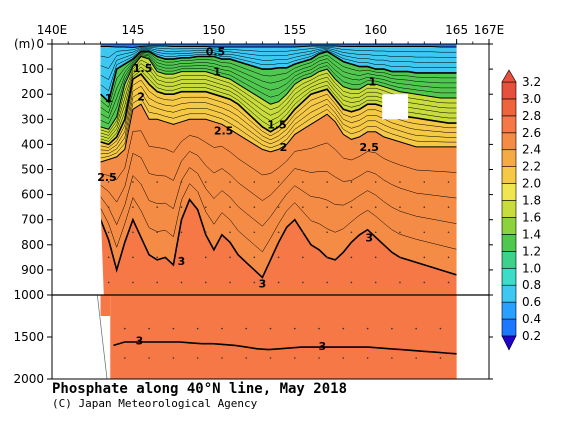  I want to click on colorbar-label: 2.8, so click(531, 116).